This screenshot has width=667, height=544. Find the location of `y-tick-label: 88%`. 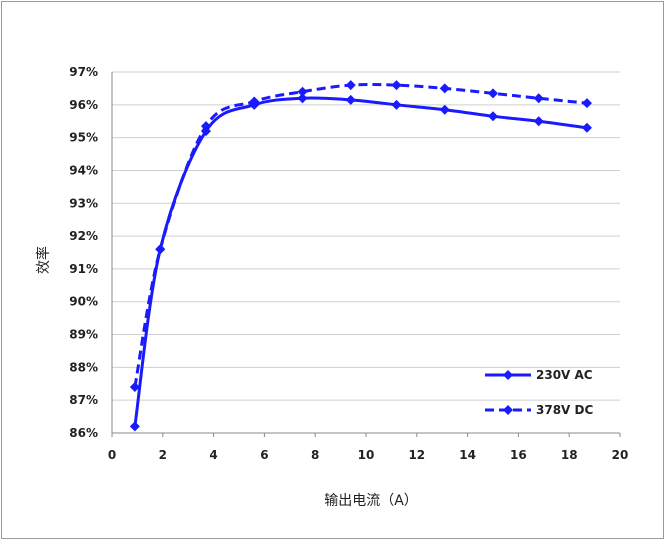

y-tick-label: 88% is located at coordinates (83, 367).